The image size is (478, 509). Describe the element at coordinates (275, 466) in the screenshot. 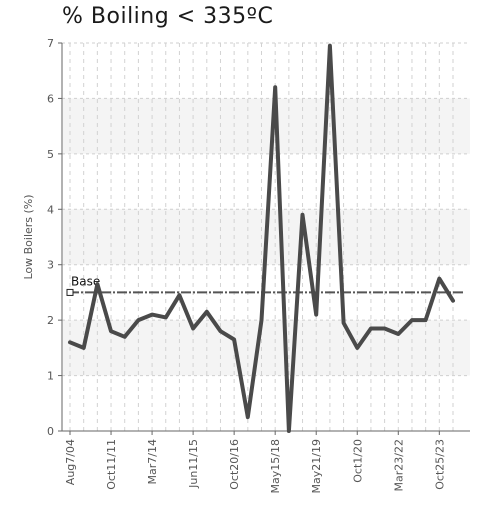

I see `x-tick-label: May15/18` at that location.